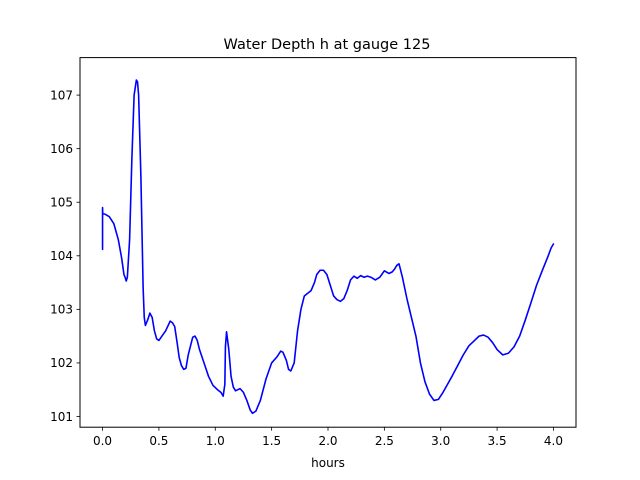 The width and height of the screenshot is (640, 480). I want to click on x-tick-label: 4.0, so click(553, 441).